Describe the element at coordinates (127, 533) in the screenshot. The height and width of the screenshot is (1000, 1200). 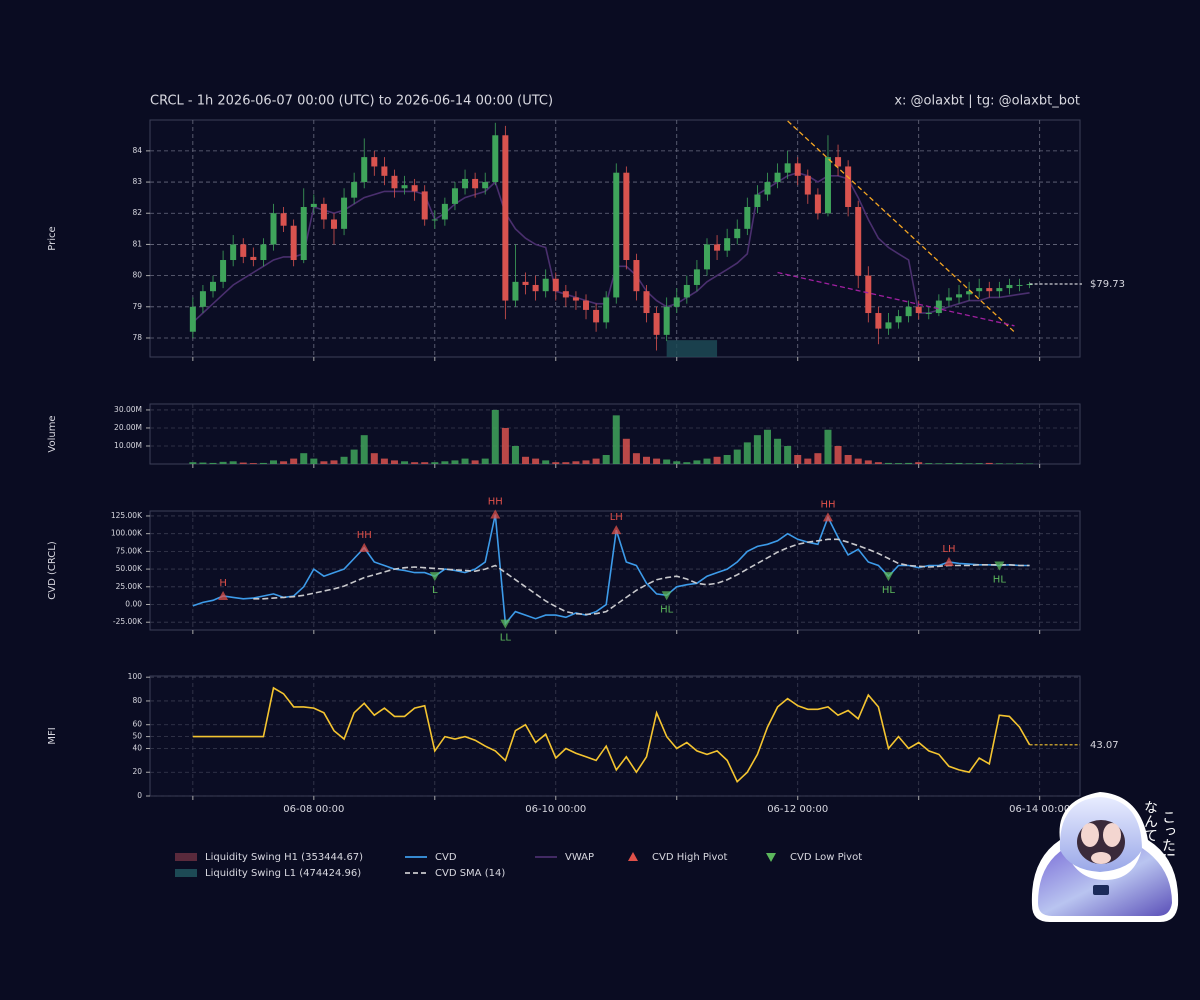
I see `y-tick-label: 100.00K` at that location.